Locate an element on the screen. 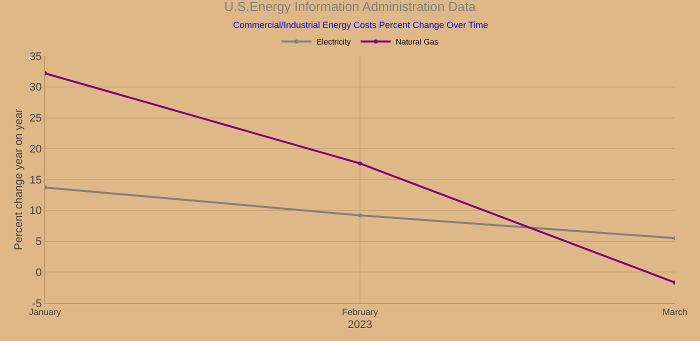 Image resolution: width=700 pixels, height=341 pixels. y-axis-title: Percent change year on year is located at coordinates (19, 179).